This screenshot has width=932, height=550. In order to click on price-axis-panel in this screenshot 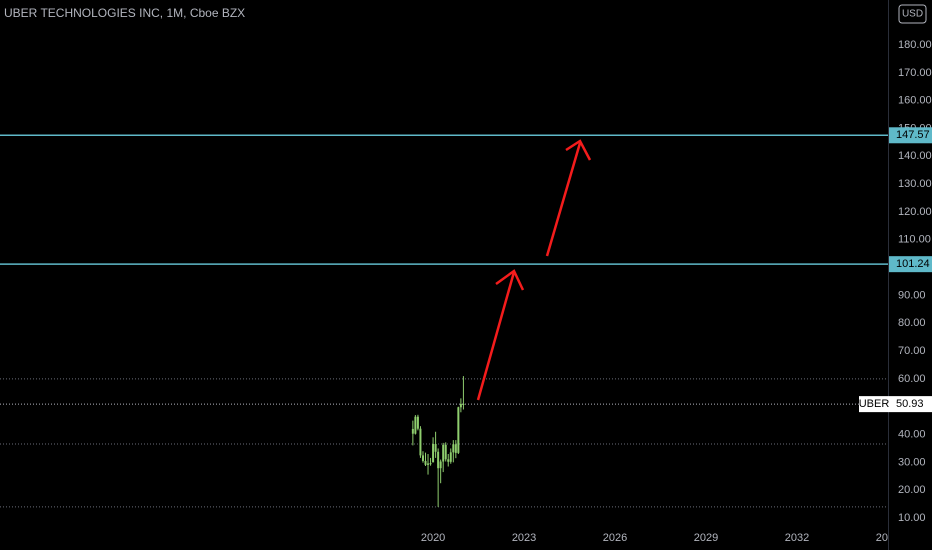, I will do `click(910, 275)`.